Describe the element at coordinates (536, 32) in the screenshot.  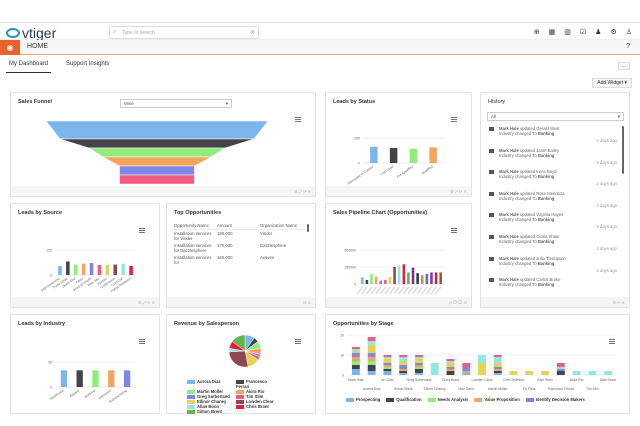
I see `plus-icon: ⊕` at that location.